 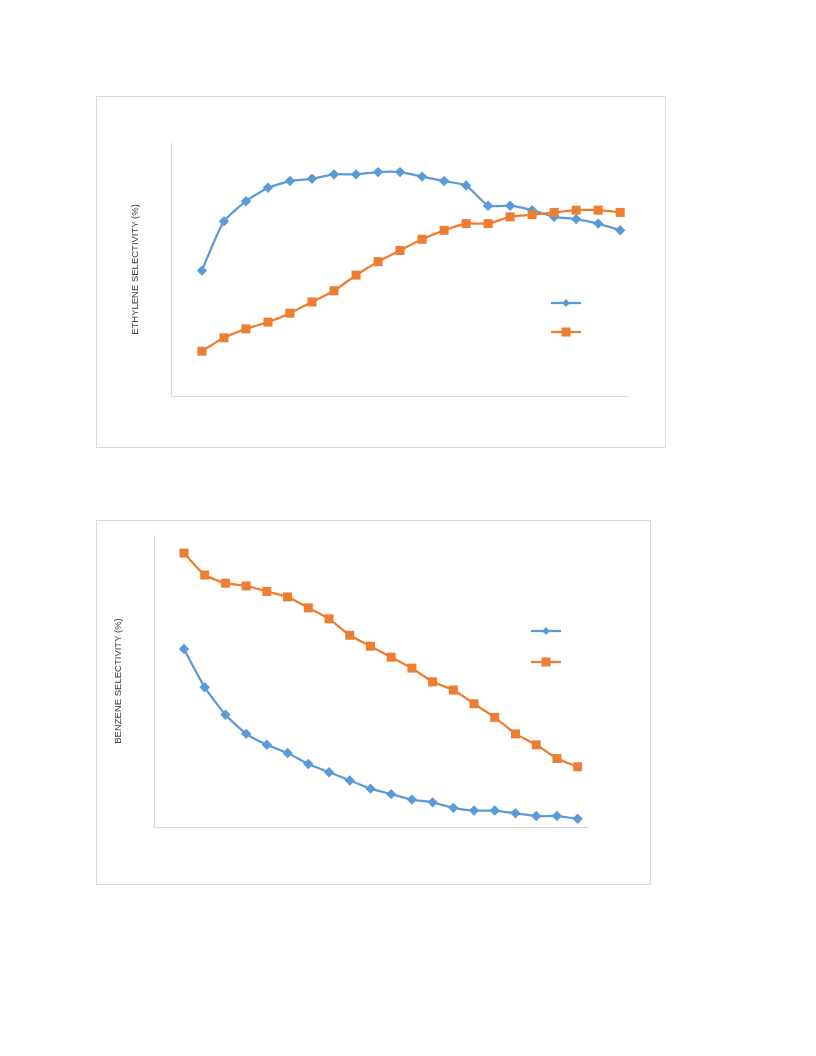 I want to click on y-axis-title: ETHYLENE SELECTIVITY (%), so click(x=135, y=269).